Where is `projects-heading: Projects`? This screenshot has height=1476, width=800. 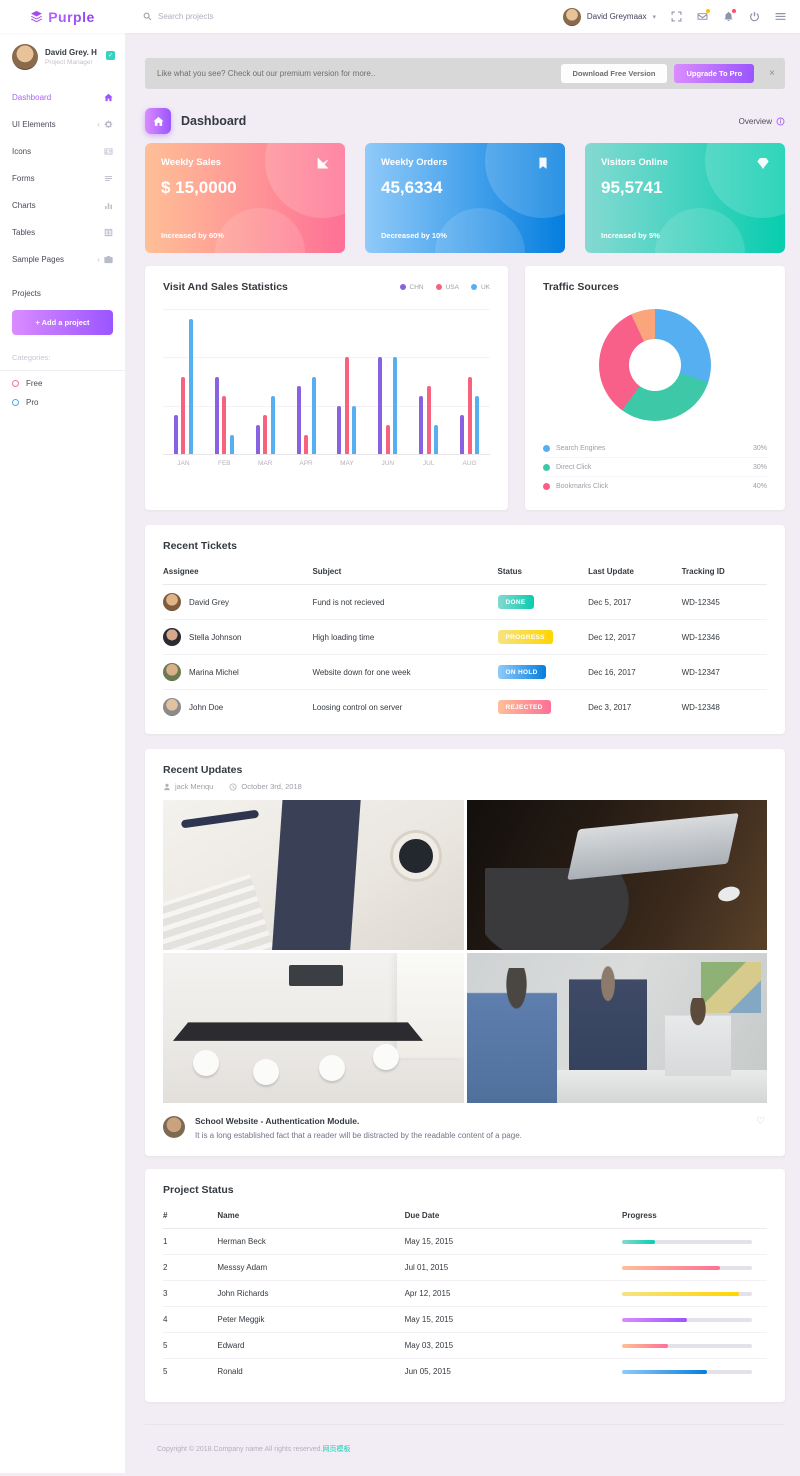 projects-heading: Projects is located at coordinates (26, 293).